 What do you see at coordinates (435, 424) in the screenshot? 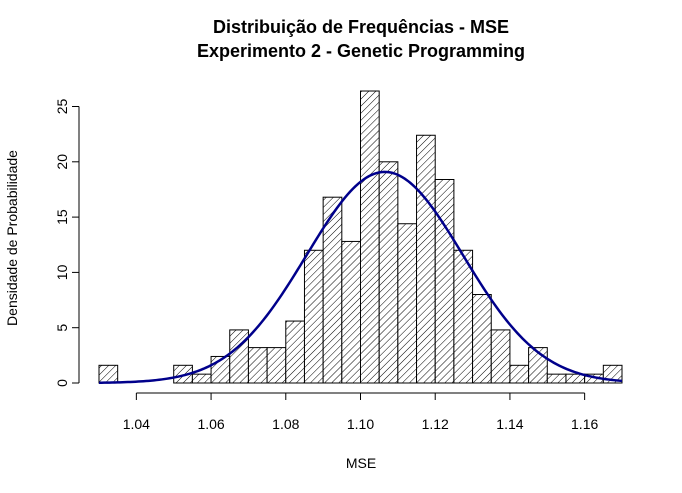
I see `x-tick-label: 1.12` at bounding box center [435, 424].